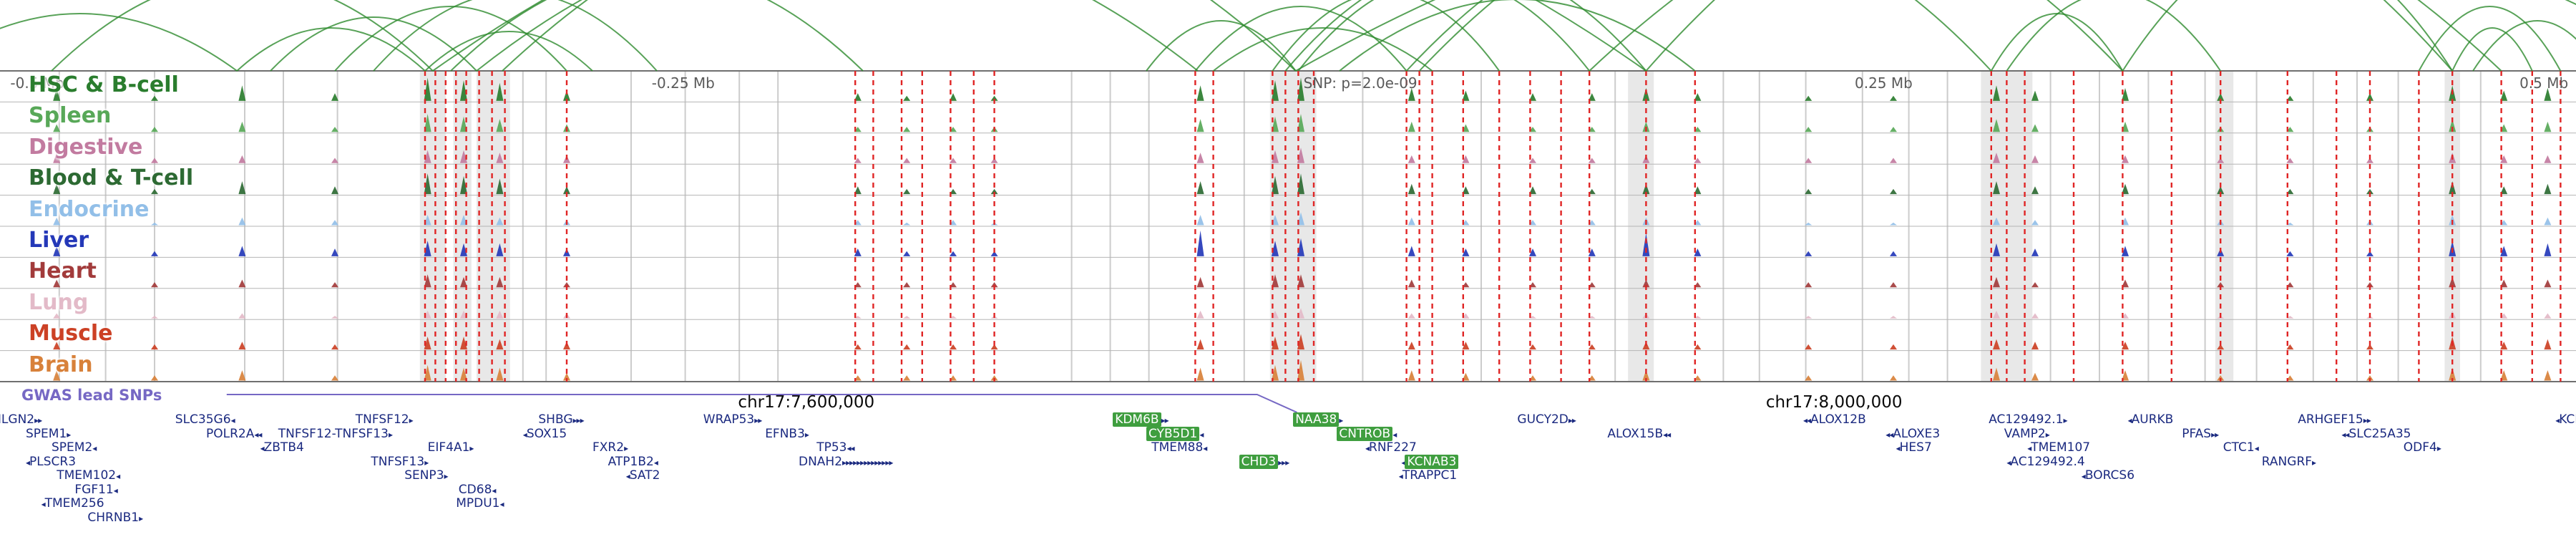  What do you see at coordinates (2061, 447) in the screenshot?
I see `gene-name: TMEM107` at bounding box center [2061, 447].